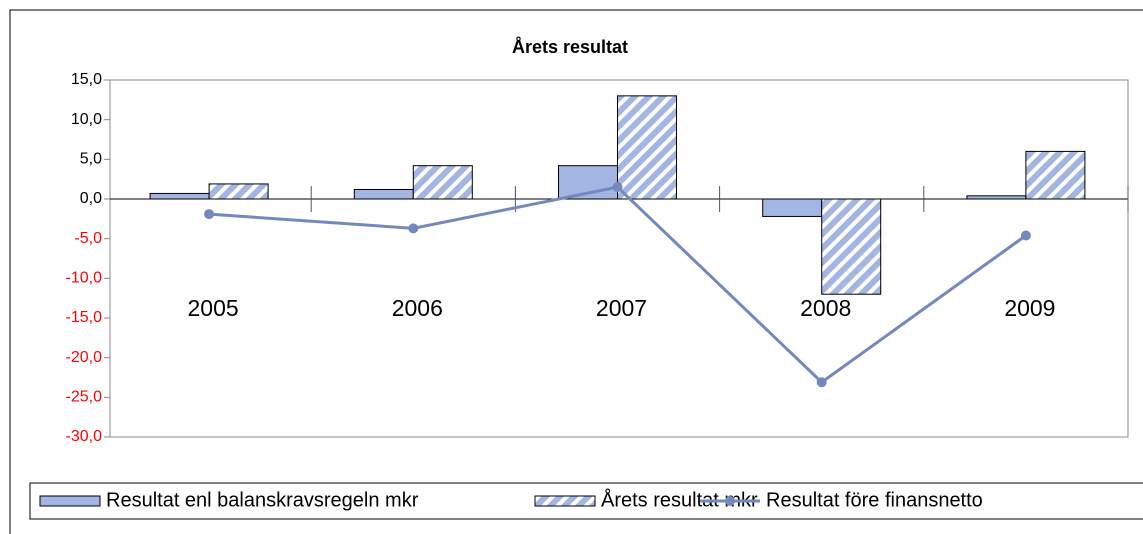 The height and width of the screenshot is (534, 1143). Describe the element at coordinates (825, 308) in the screenshot. I see `x-tick-label: 2008` at that location.